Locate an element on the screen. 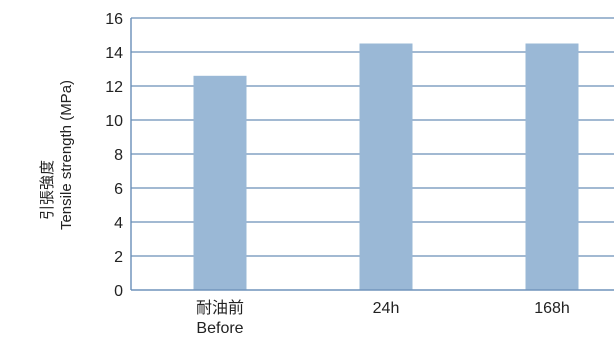 This screenshot has height=348, width=614. y-tick-label: 16 is located at coordinates (114, 19).